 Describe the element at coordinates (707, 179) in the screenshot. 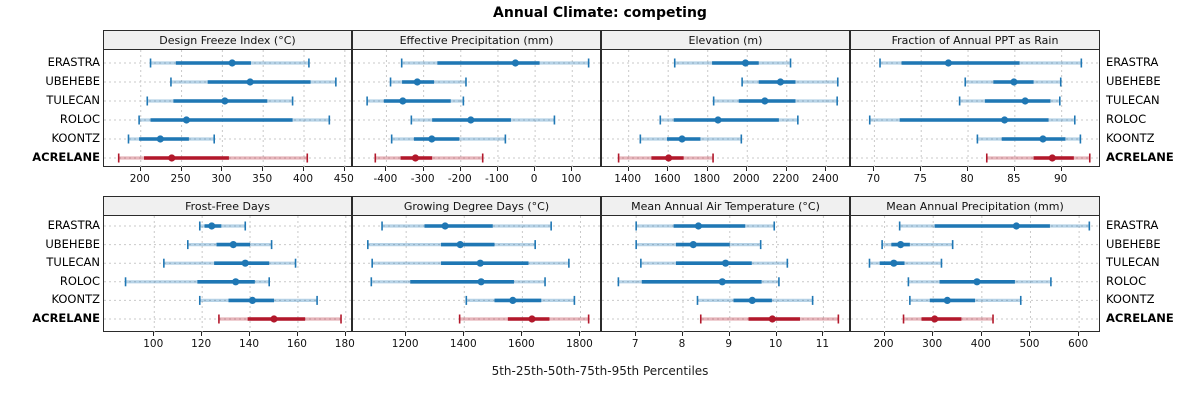

I see `x-tick-label: 1800` at that location.